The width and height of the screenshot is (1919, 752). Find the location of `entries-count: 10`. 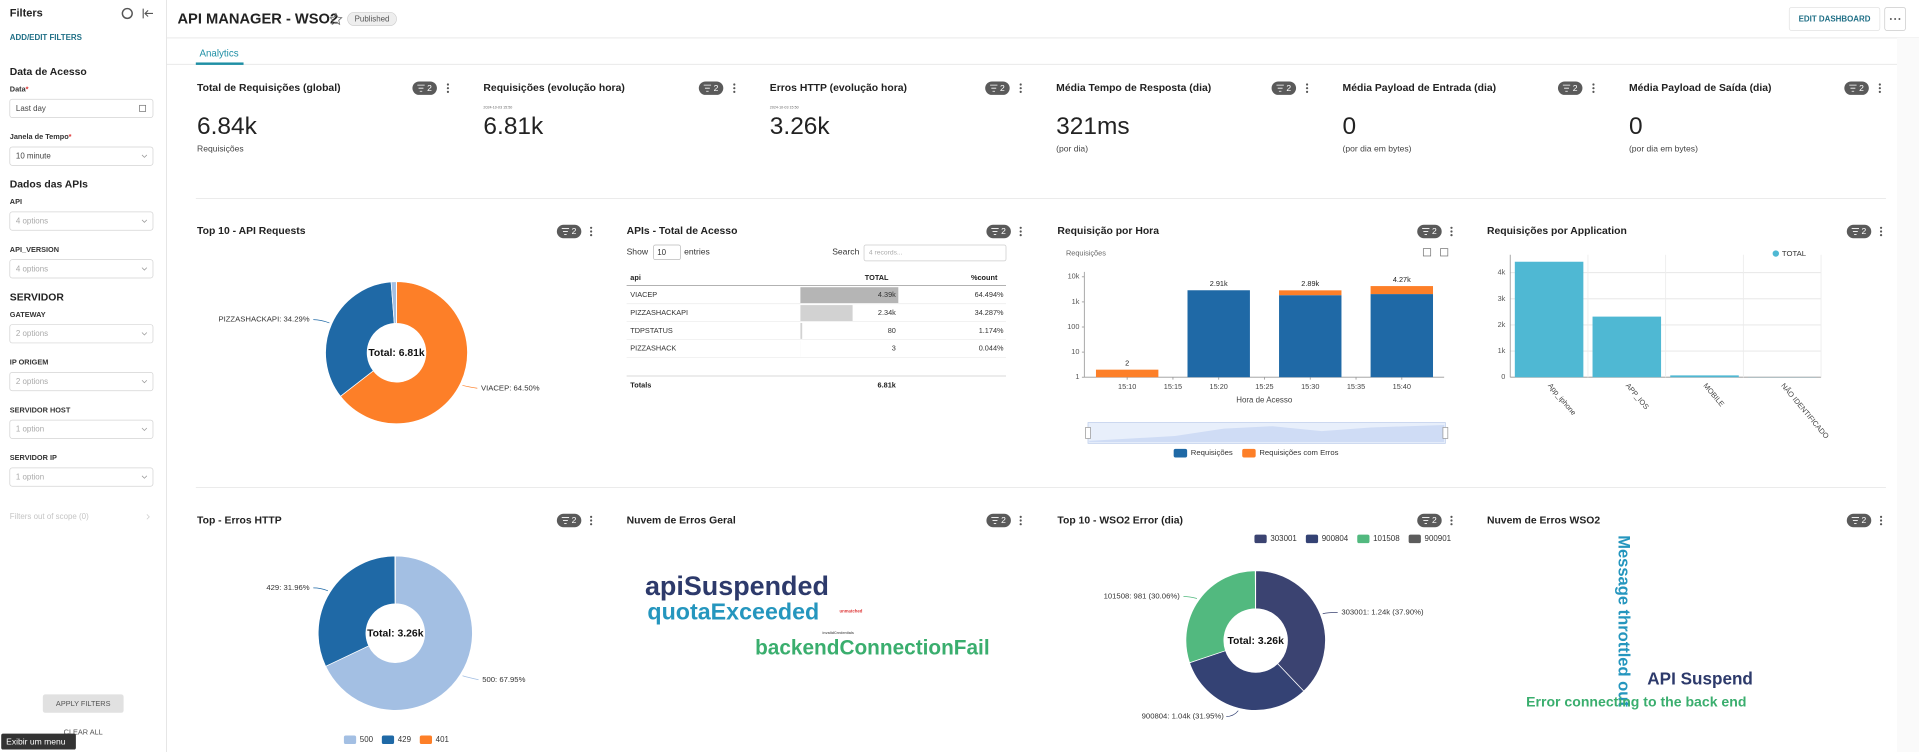

entries-count: 10 is located at coordinates (661, 252).